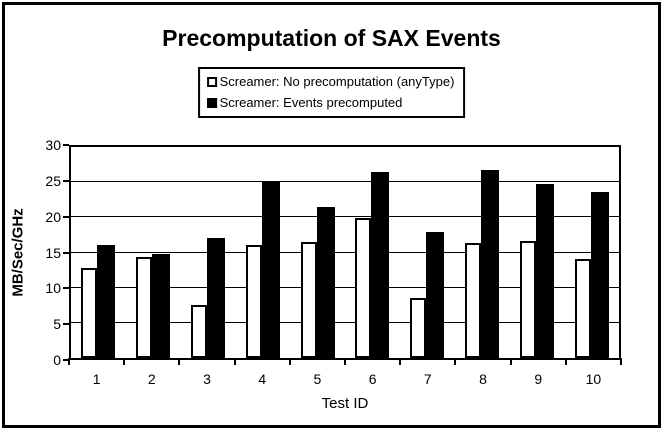  I want to click on y-tick-labels: 0 5 10 15 20 25 30, so click(43, 252).